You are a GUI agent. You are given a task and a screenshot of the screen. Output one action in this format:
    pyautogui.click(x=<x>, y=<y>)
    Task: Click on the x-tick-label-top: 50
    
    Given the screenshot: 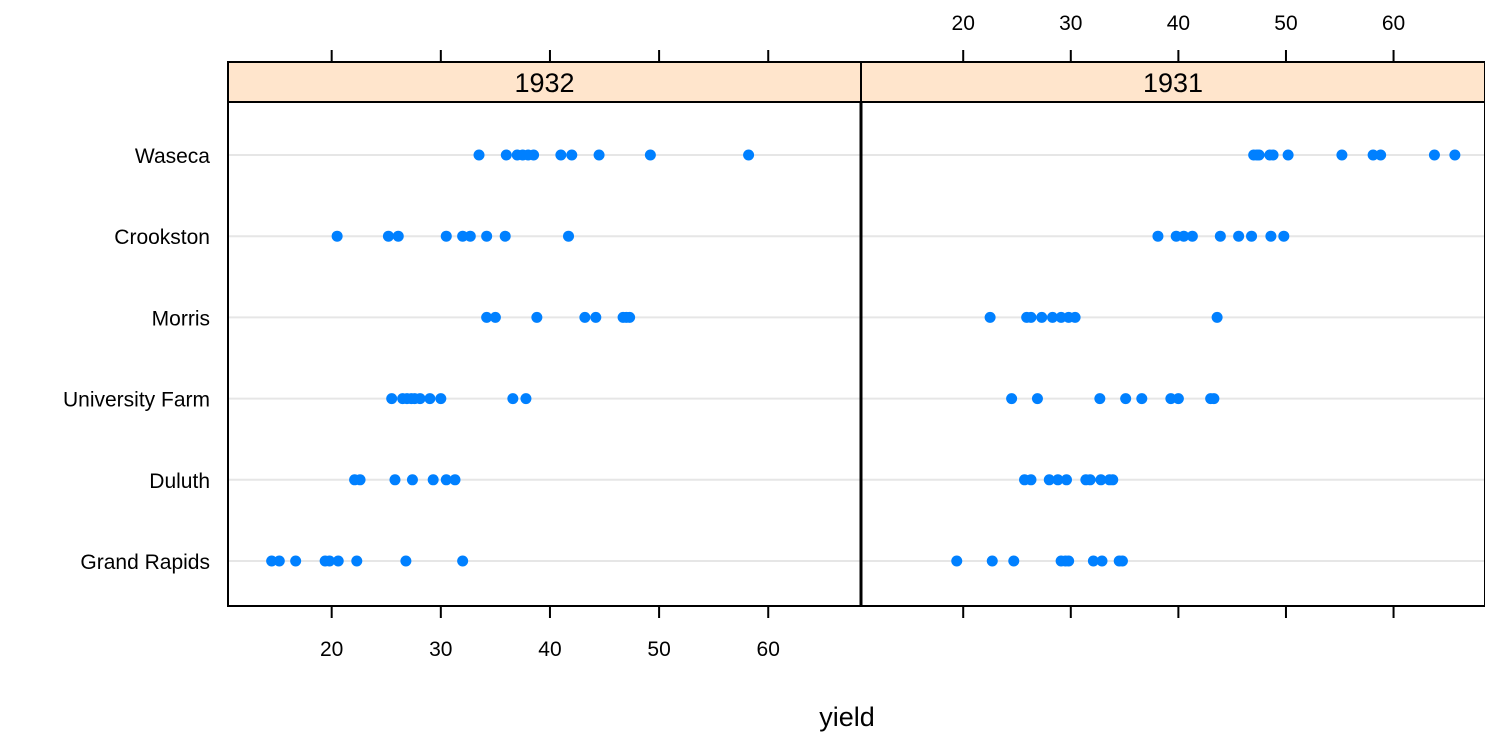 What is the action you would take?
    pyautogui.click(x=1285, y=23)
    